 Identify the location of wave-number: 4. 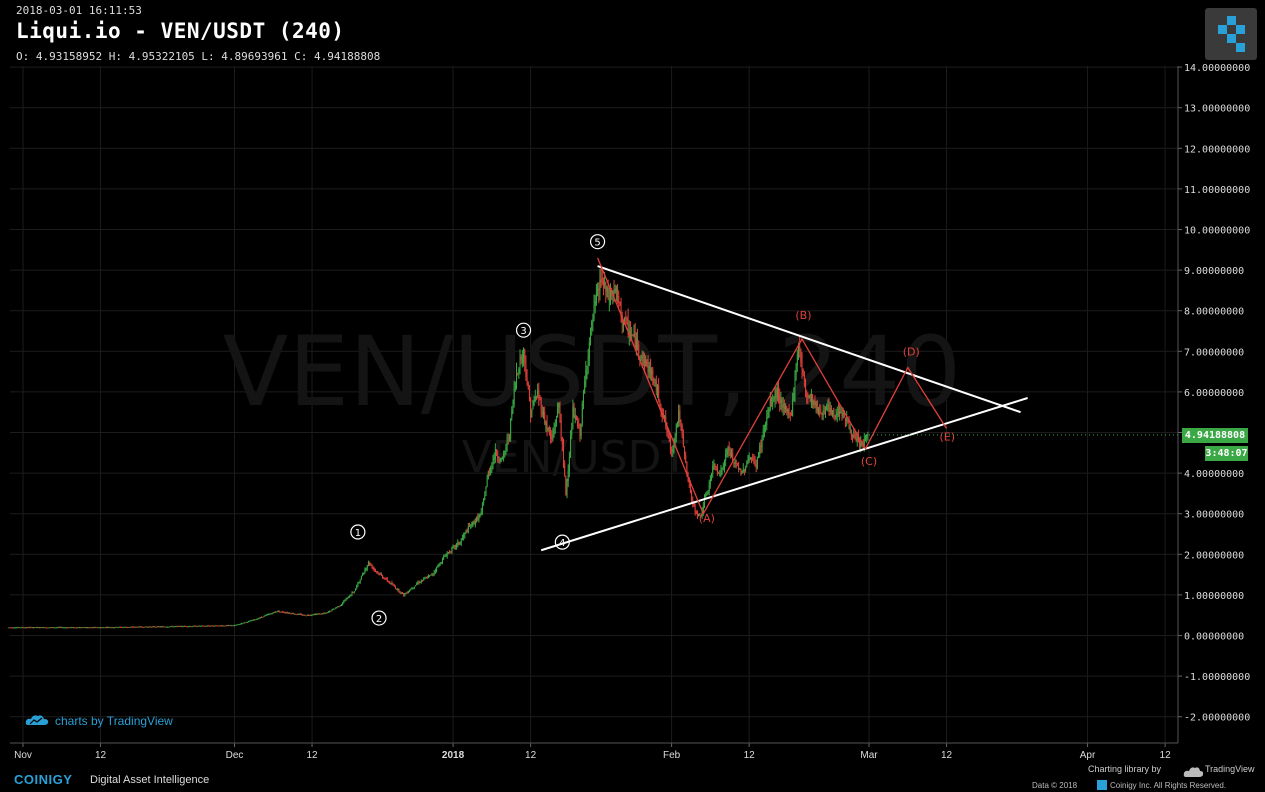
(562, 543).